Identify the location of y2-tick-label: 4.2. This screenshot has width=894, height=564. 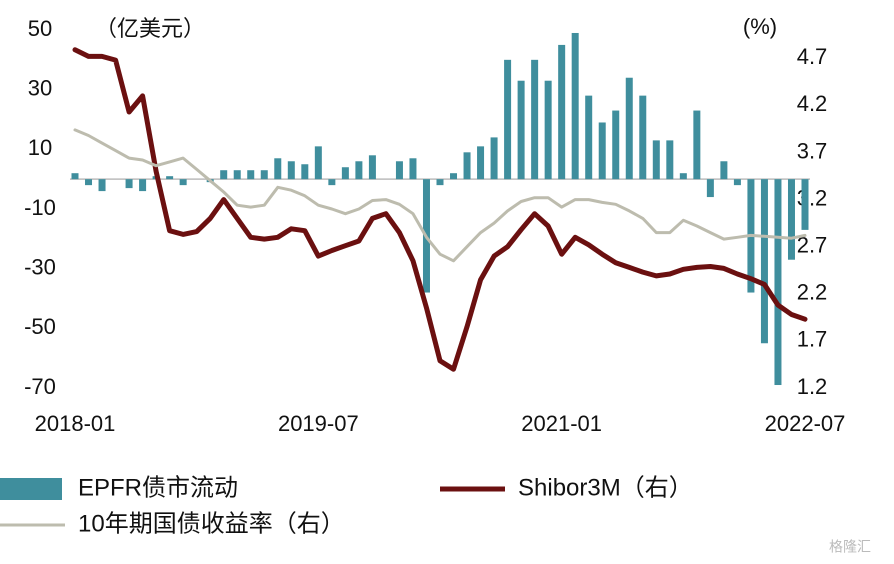
(812, 103).